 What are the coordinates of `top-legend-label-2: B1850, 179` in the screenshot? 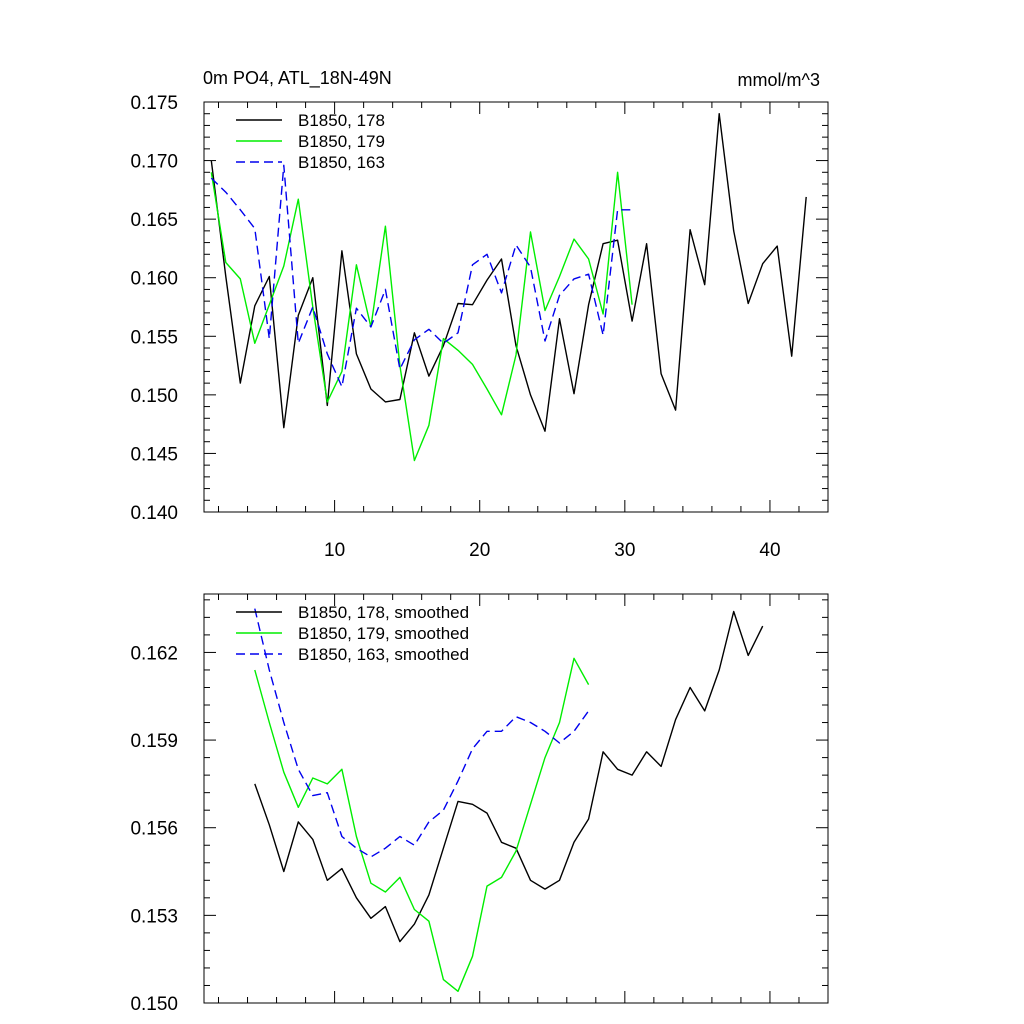 It's located at (341, 141).